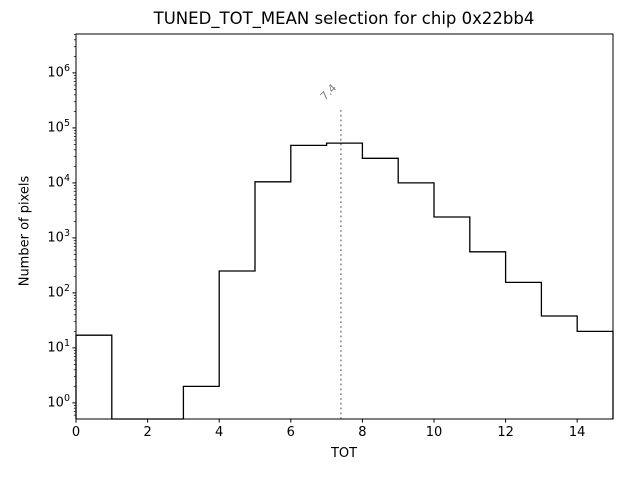 The height and width of the screenshot is (480, 640). I want to click on y-tick-label: 10⁰, so click(58, 402).